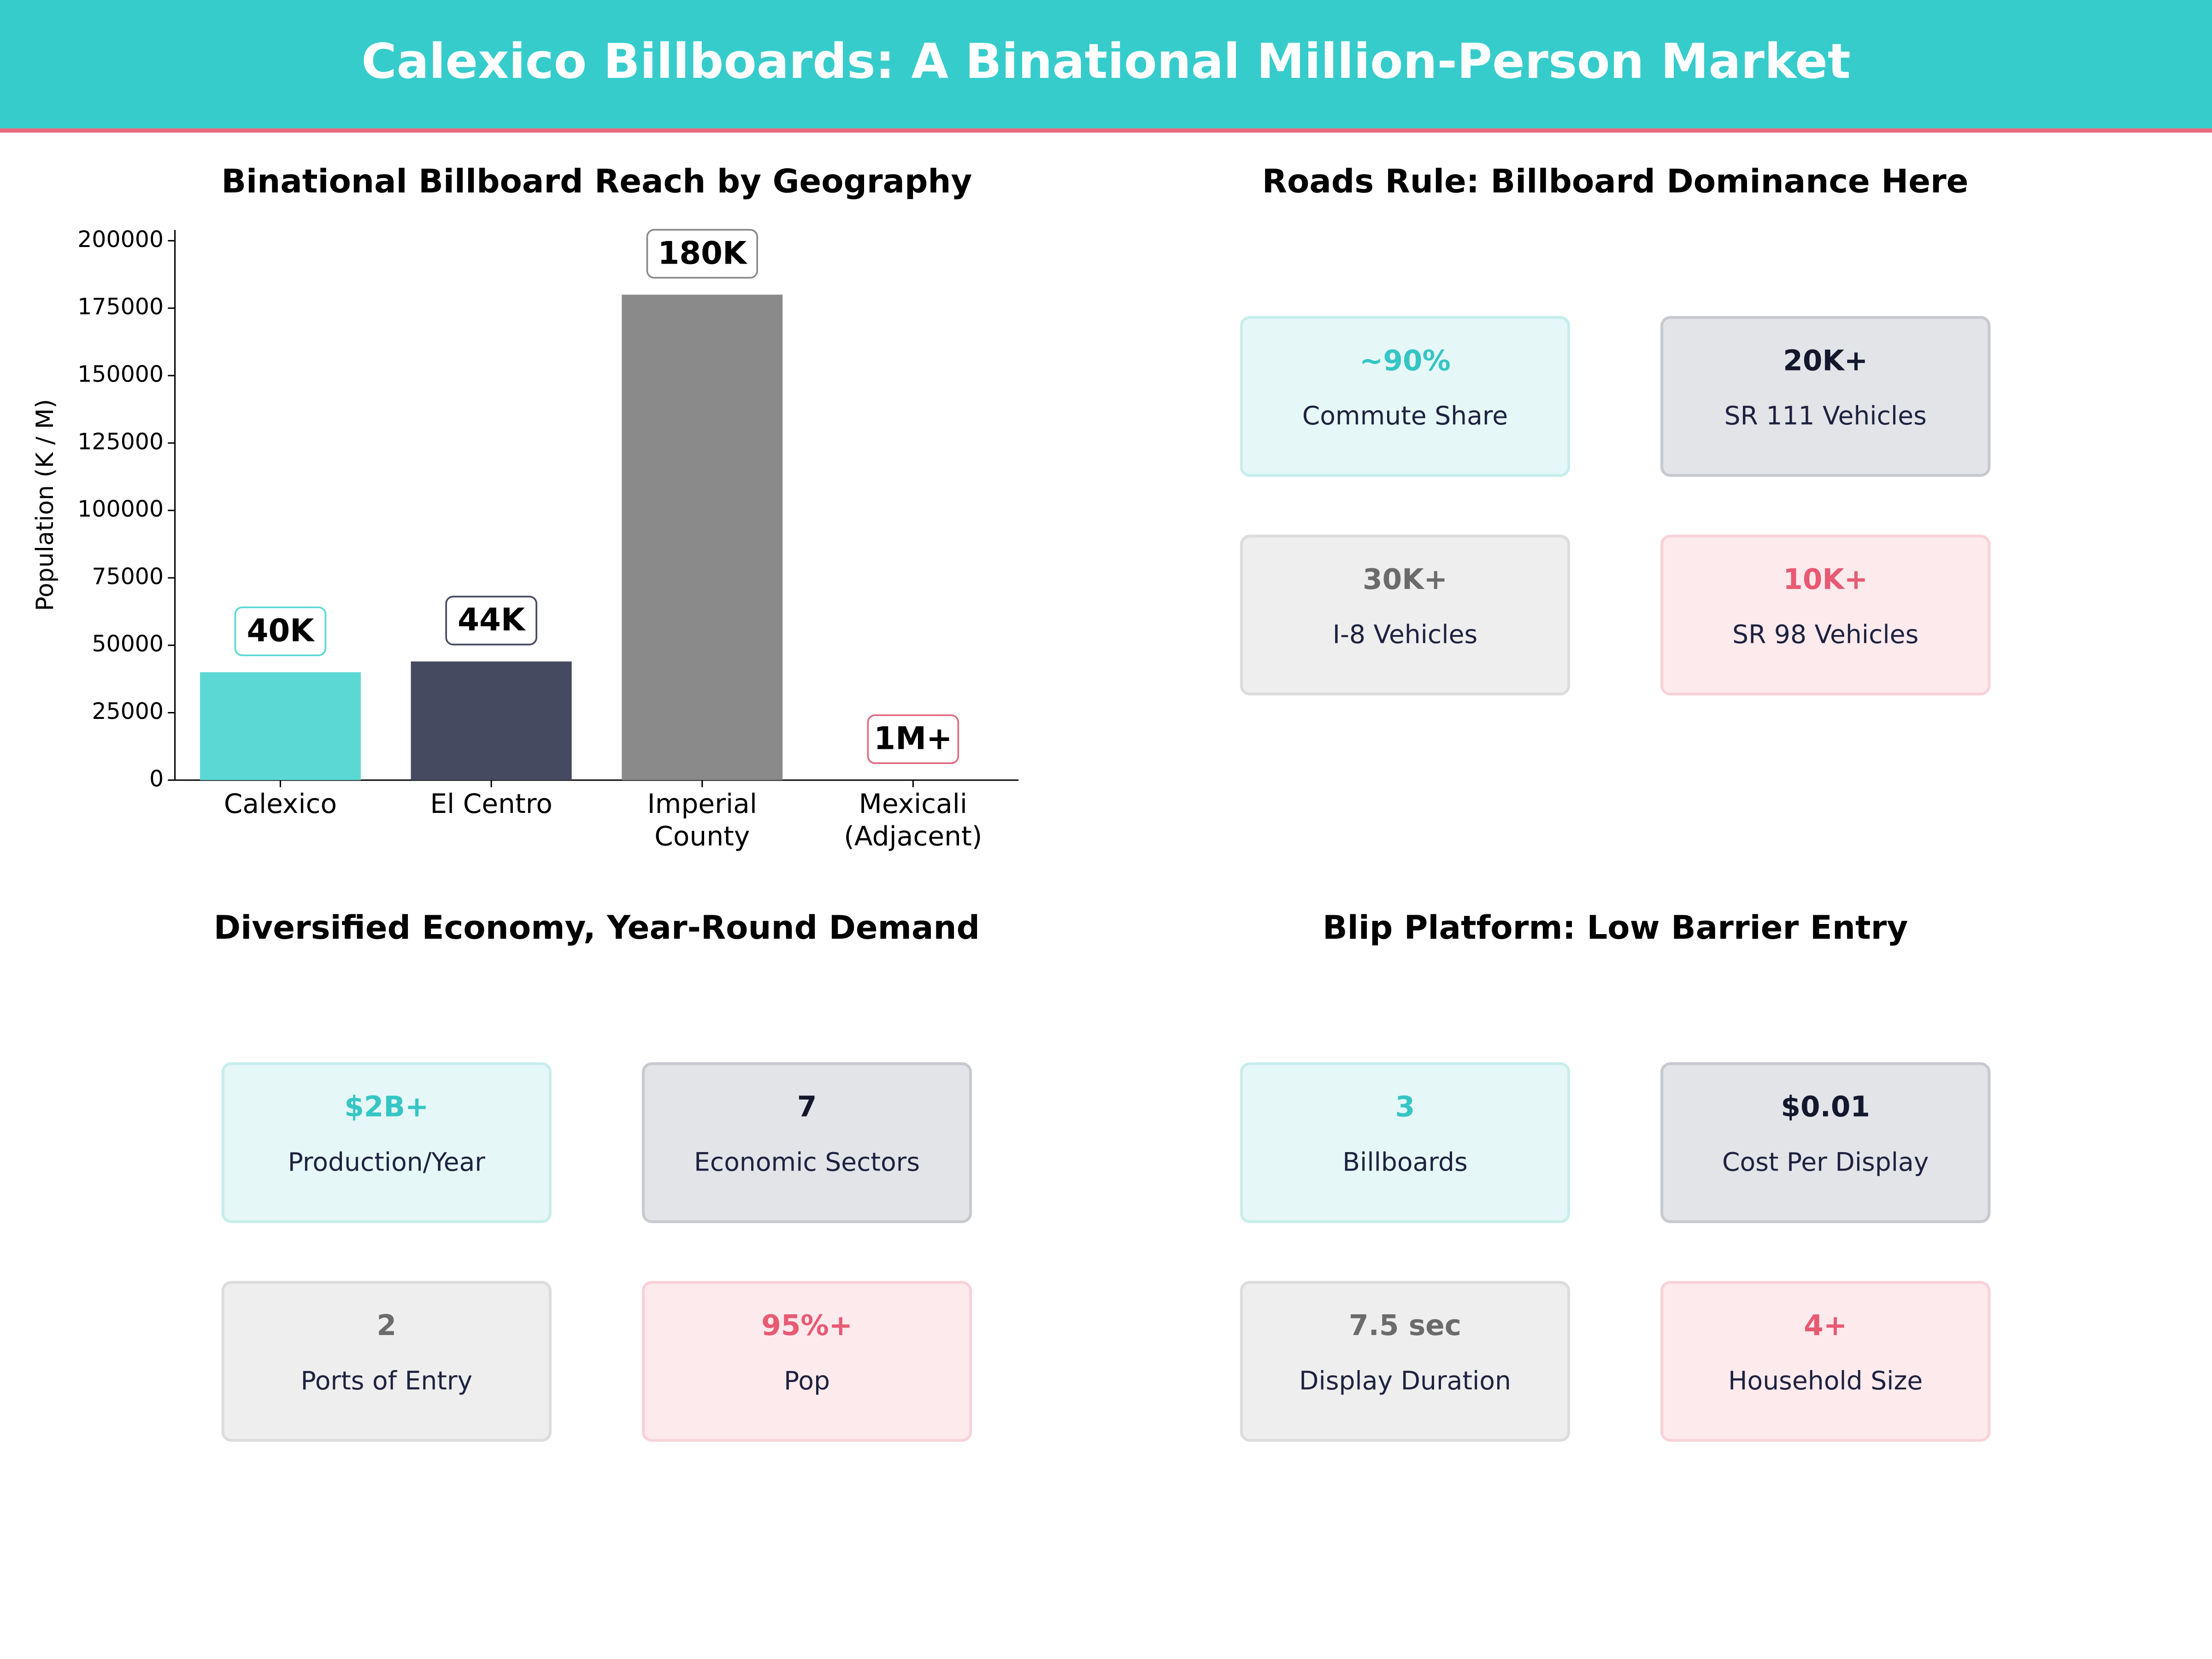 This screenshot has height=1659, width=2212. Describe the element at coordinates (1405, 360) in the screenshot. I see `card-value: ~90%` at that location.